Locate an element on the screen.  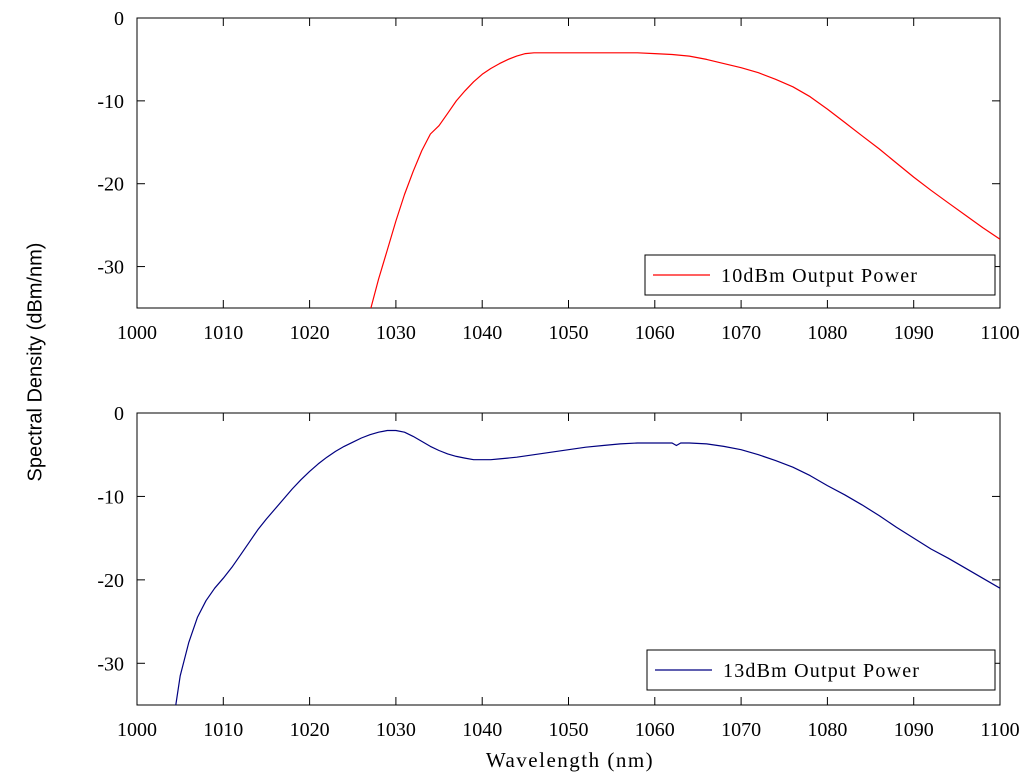
legend-label: 10dBm Output Power is located at coordinates (819, 276).